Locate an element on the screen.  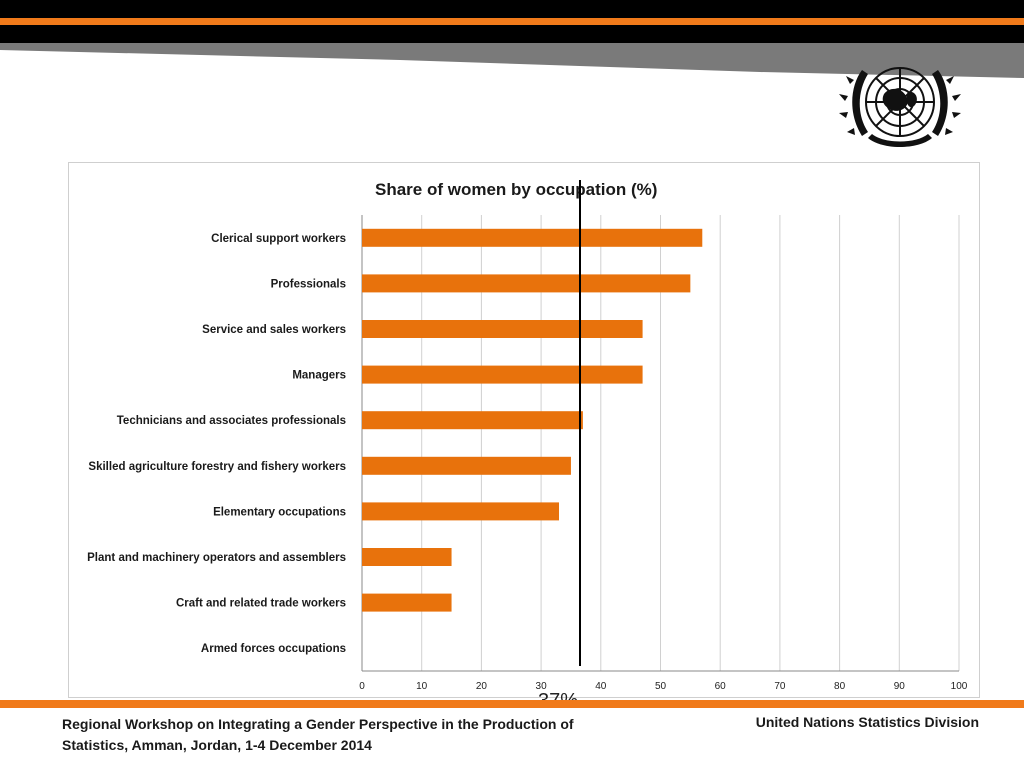
header-orange-stripe is located at coordinates (512, 21).